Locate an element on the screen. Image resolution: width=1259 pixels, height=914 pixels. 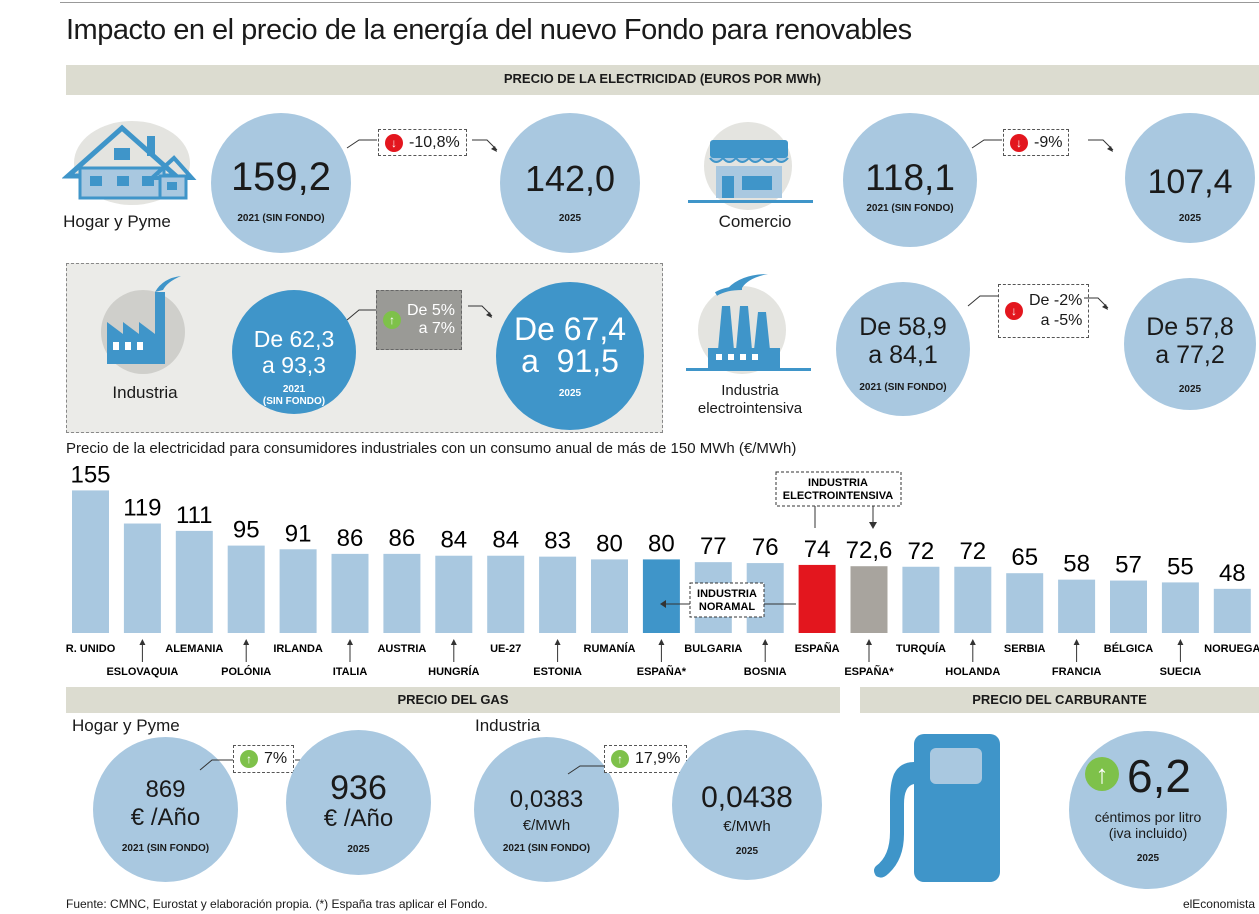
bar-value-label: 55 is located at coordinates (1180, 566).